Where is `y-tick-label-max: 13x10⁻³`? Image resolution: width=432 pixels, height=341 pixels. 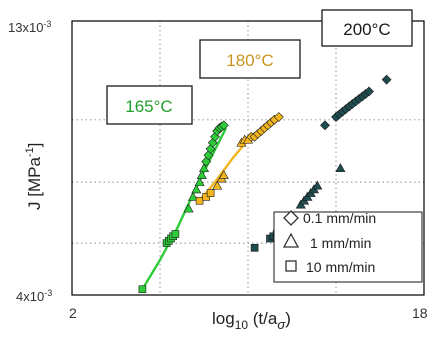
y-tick-label-max: 13x10⁻³ is located at coordinates (29, 27).